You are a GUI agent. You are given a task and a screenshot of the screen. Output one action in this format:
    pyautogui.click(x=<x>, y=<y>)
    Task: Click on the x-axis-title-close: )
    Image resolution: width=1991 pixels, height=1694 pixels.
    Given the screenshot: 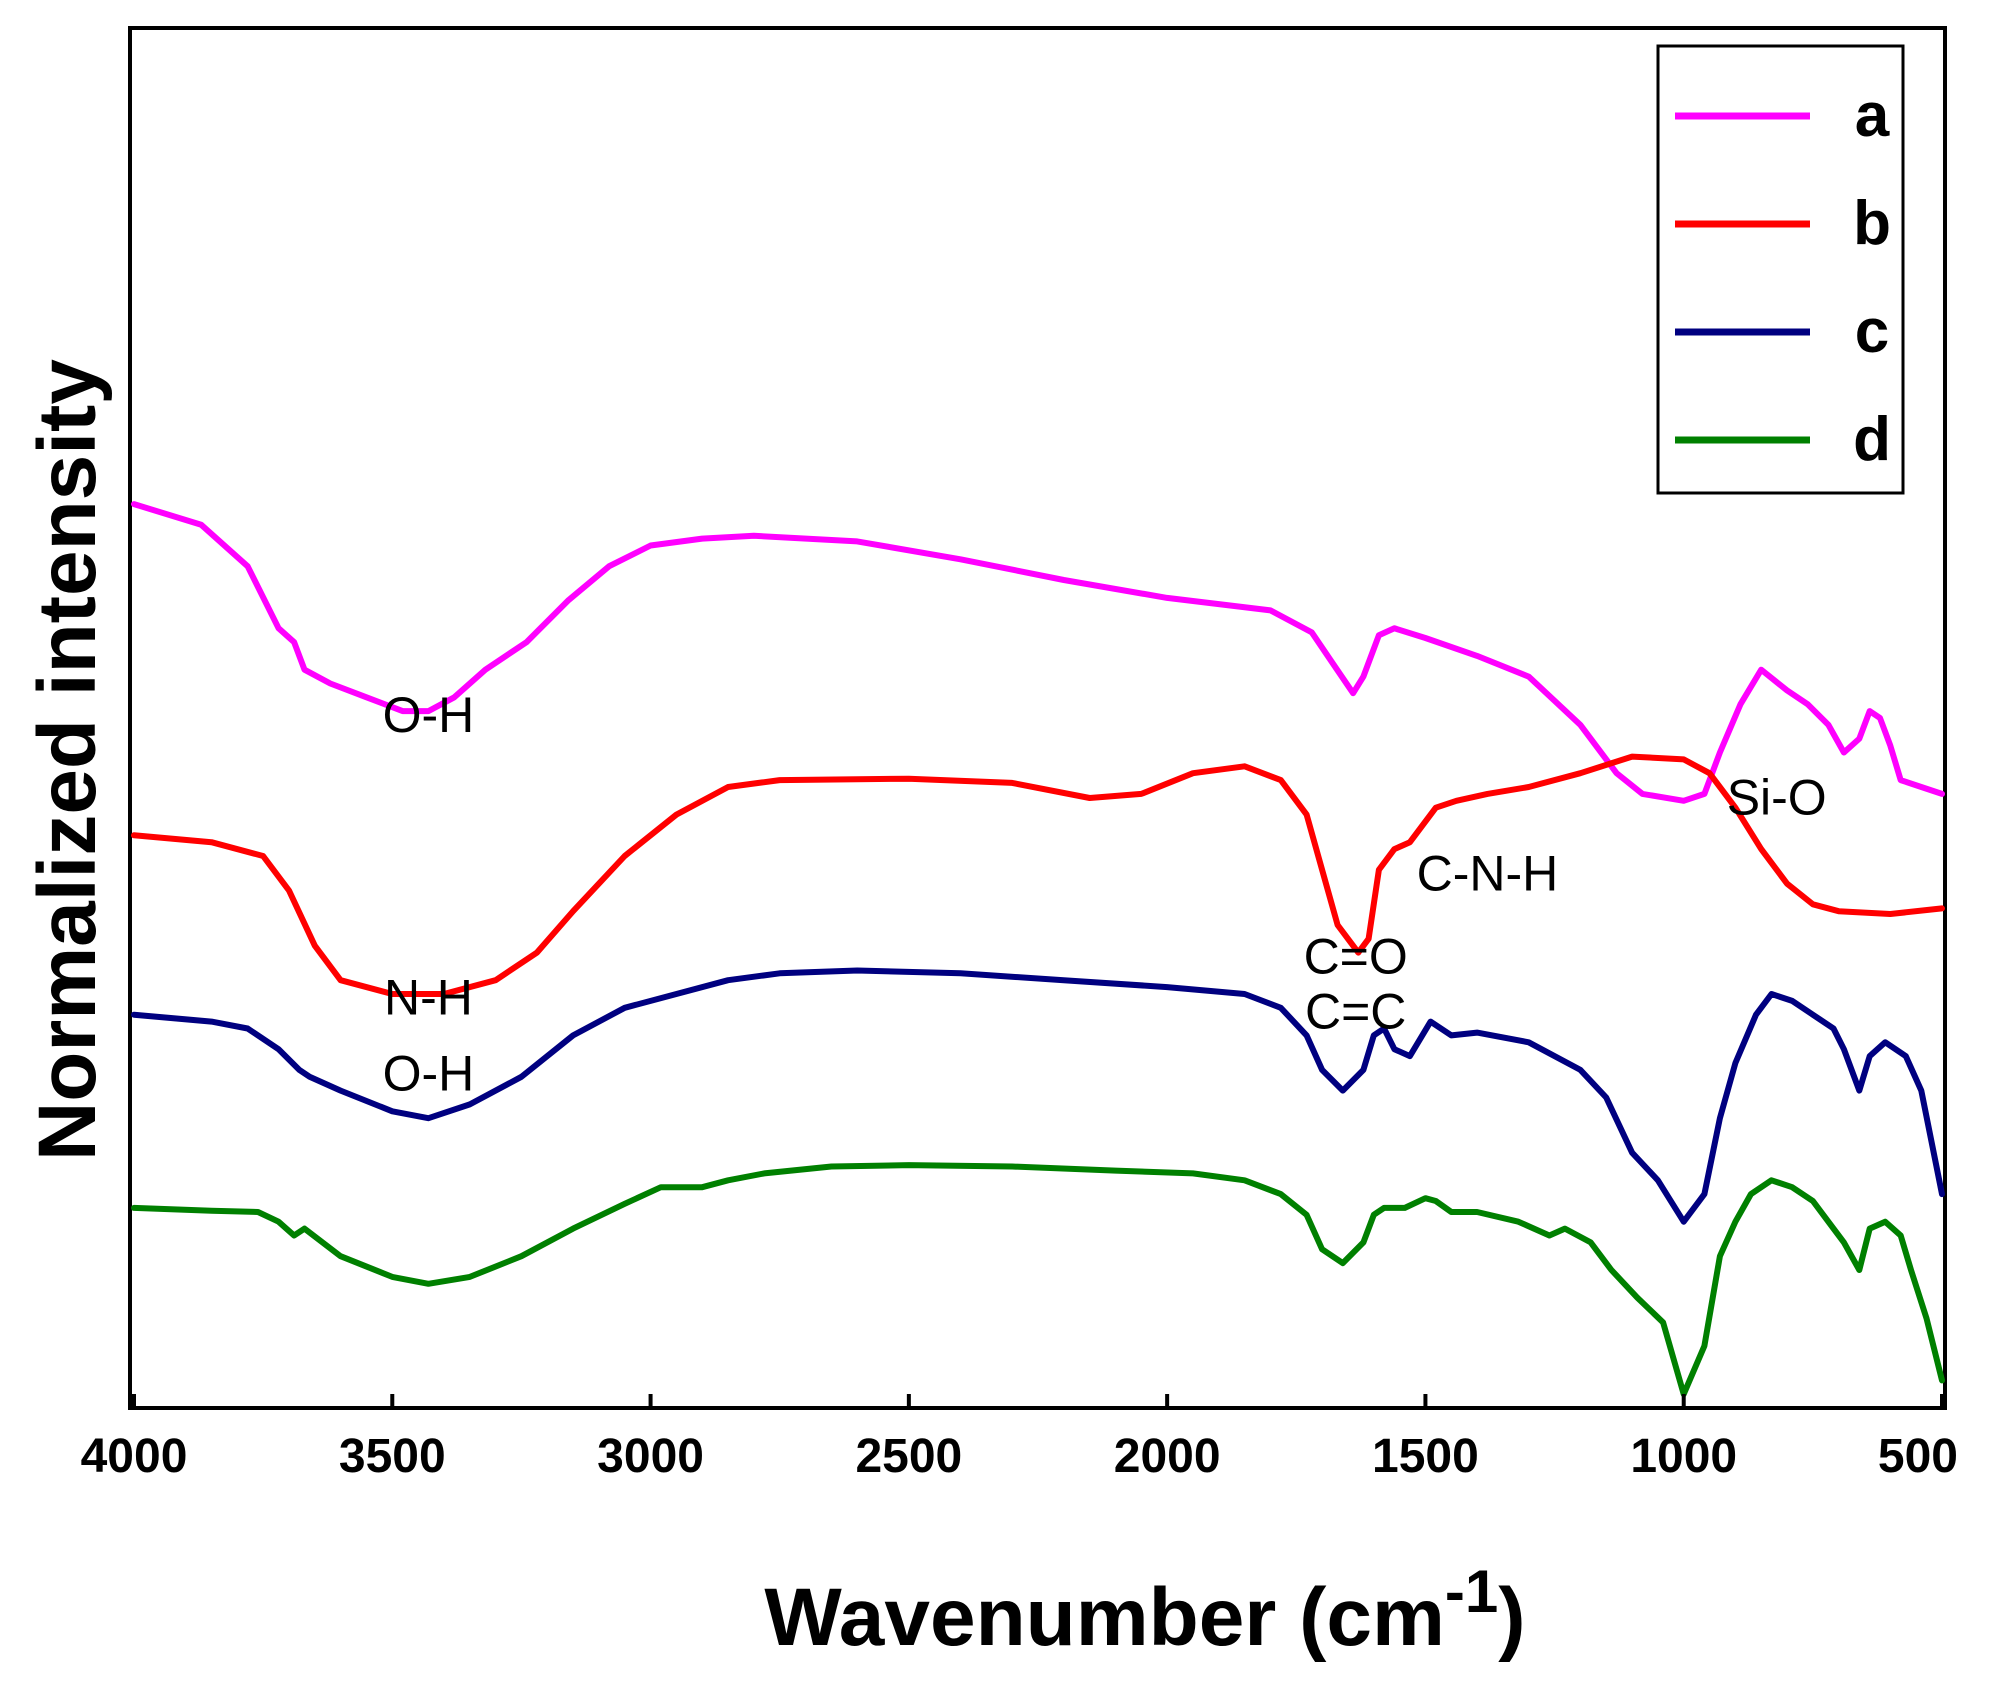 What is the action you would take?
    pyautogui.click(x=1511, y=1617)
    